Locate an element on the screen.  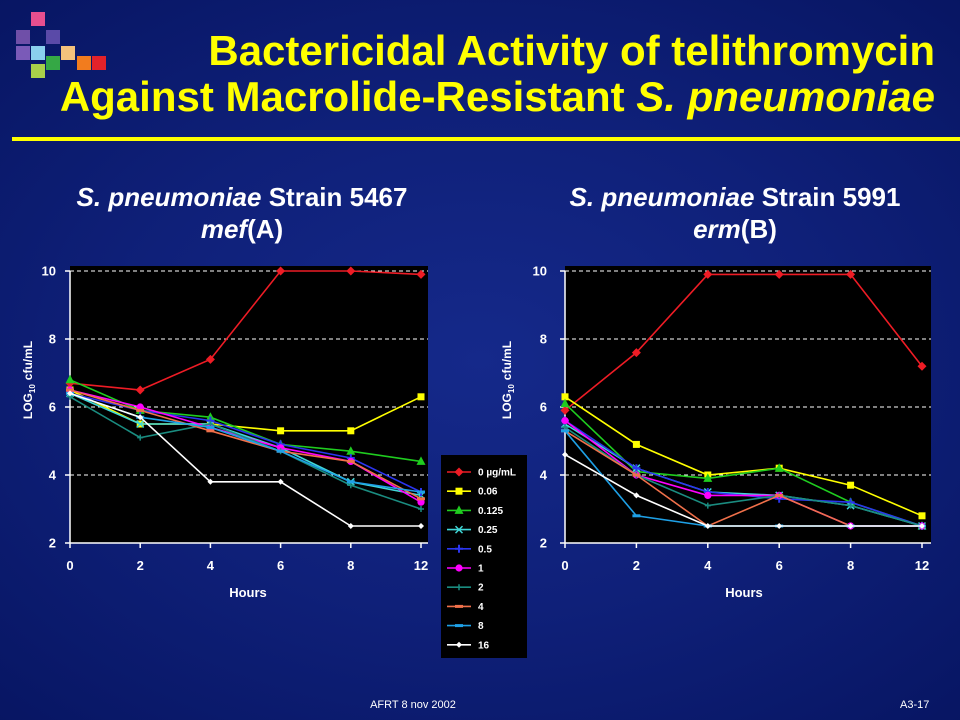
legend-label: 8 is located at coordinates (481, 626).